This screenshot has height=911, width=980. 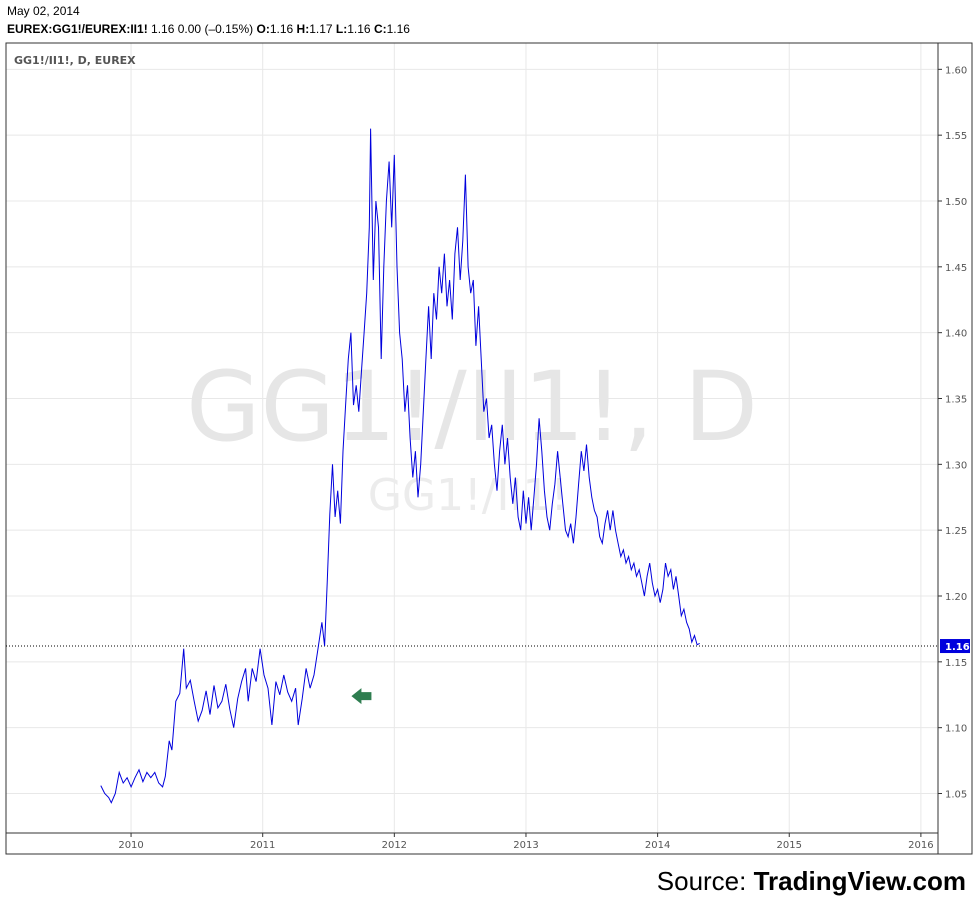 I want to click on y-tick-label: 1.05, so click(x=956, y=795).